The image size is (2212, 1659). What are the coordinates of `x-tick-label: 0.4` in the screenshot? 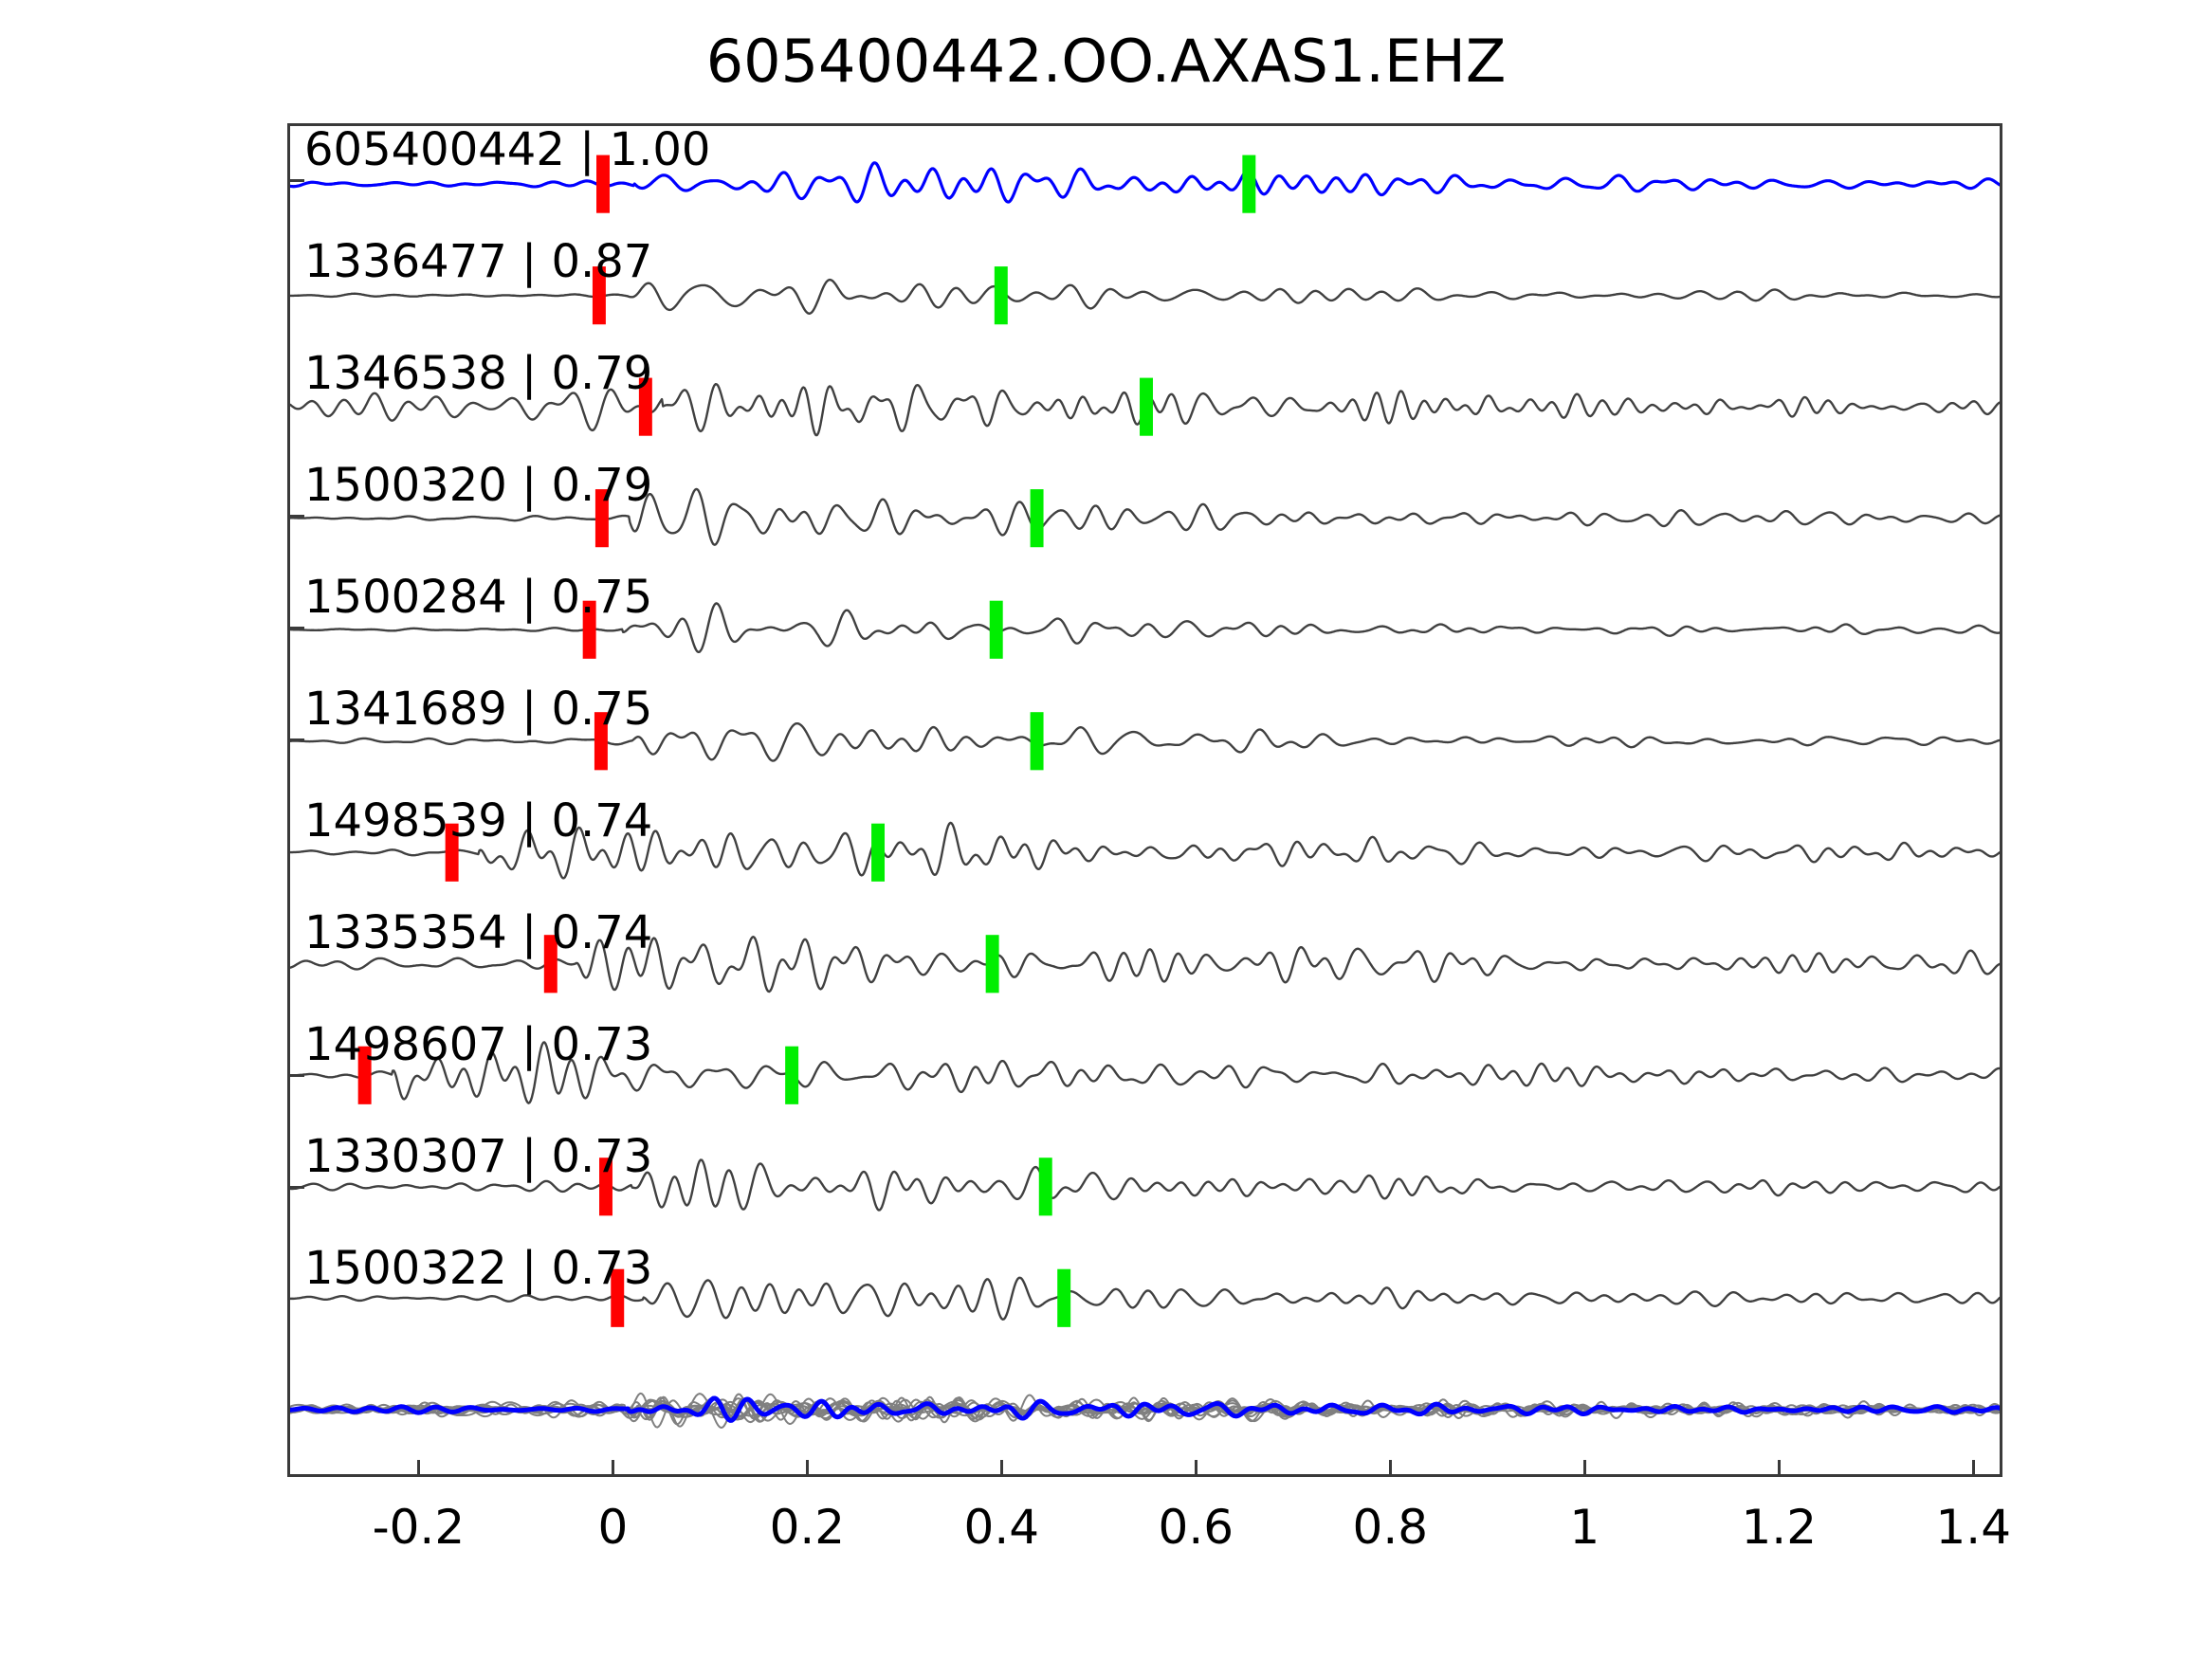 It's located at (1001, 1527).